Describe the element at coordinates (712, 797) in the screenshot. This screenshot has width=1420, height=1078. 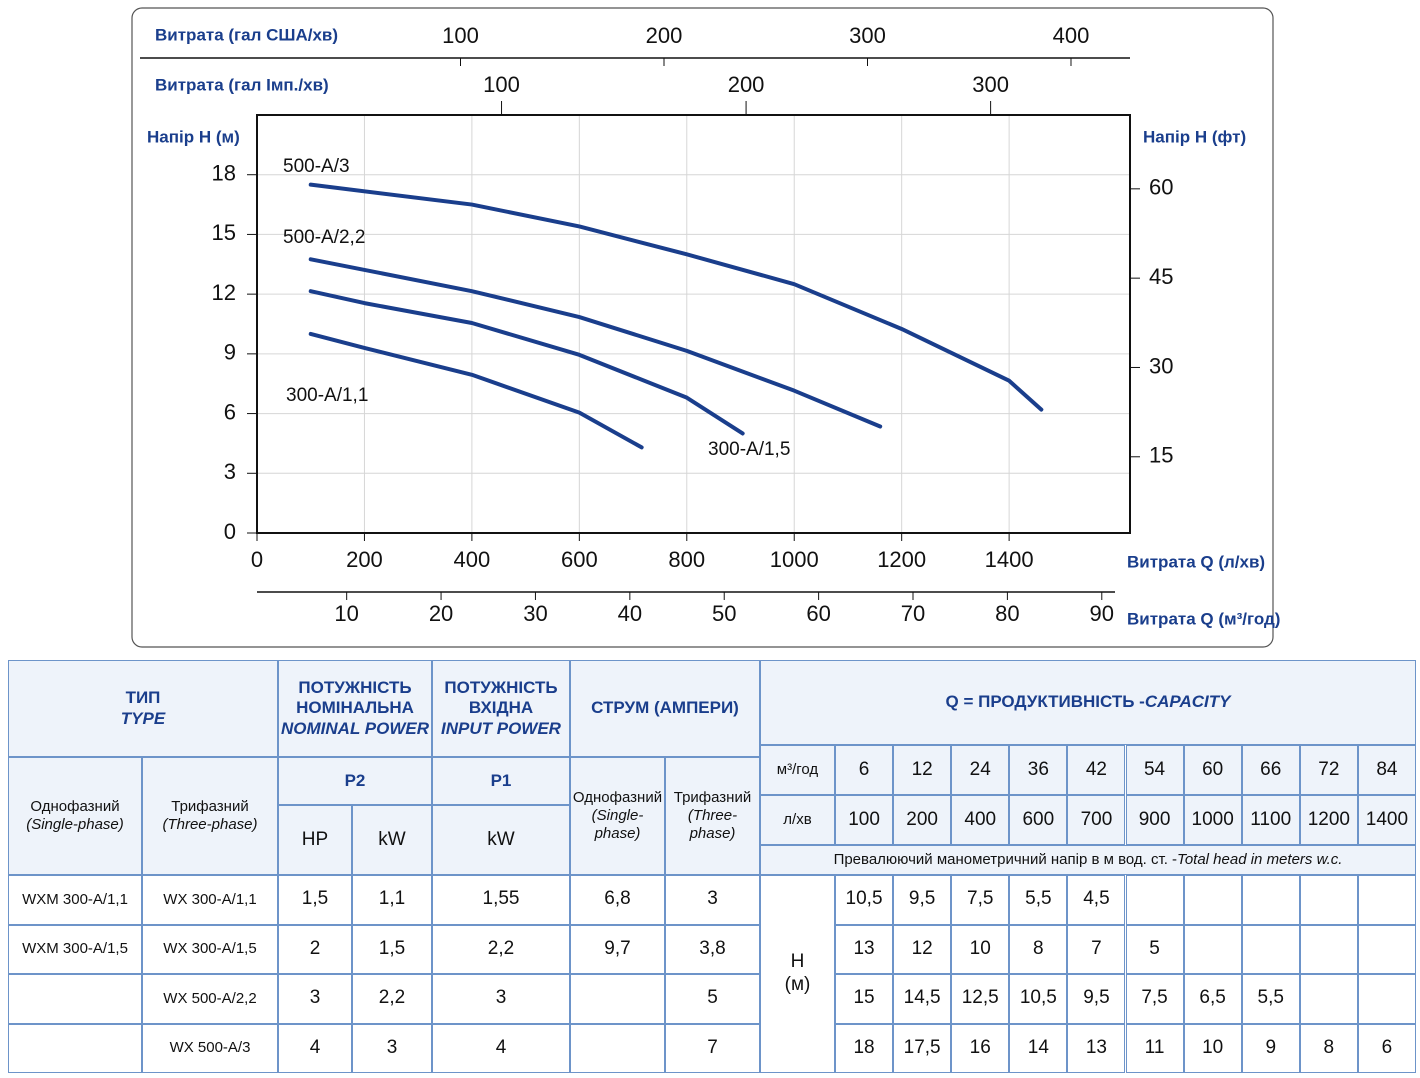
I see `column-ua: Трифазний` at that location.